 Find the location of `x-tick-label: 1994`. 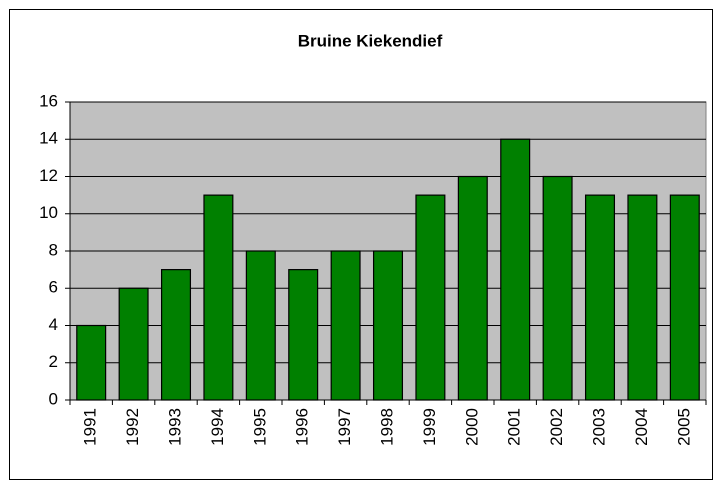

x-tick-label: 1994 is located at coordinates (217, 427).